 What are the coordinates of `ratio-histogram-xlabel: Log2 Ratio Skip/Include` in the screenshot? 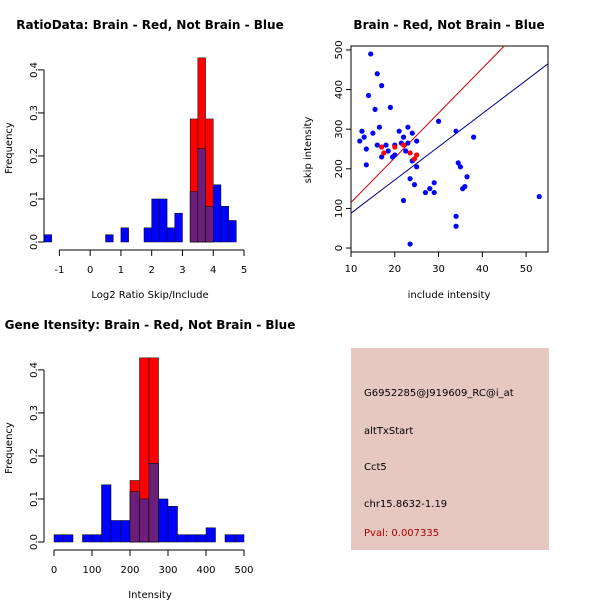 It's located at (149, 295).